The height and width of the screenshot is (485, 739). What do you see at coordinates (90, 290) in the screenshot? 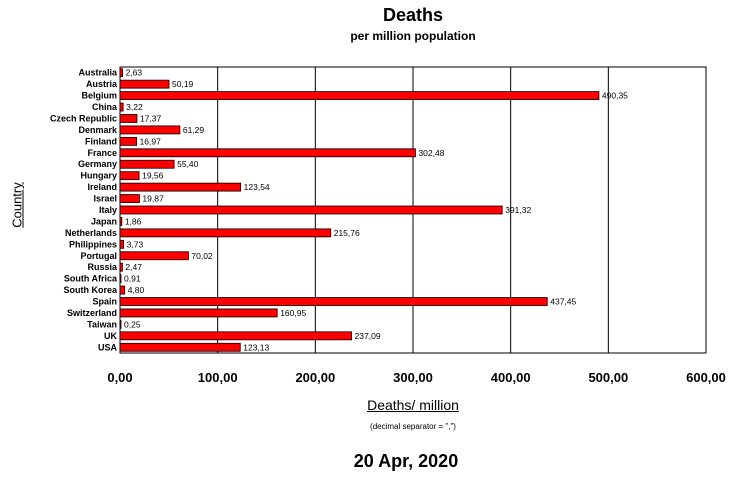
I see `category-label: South Korea` at bounding box center [90, 290].